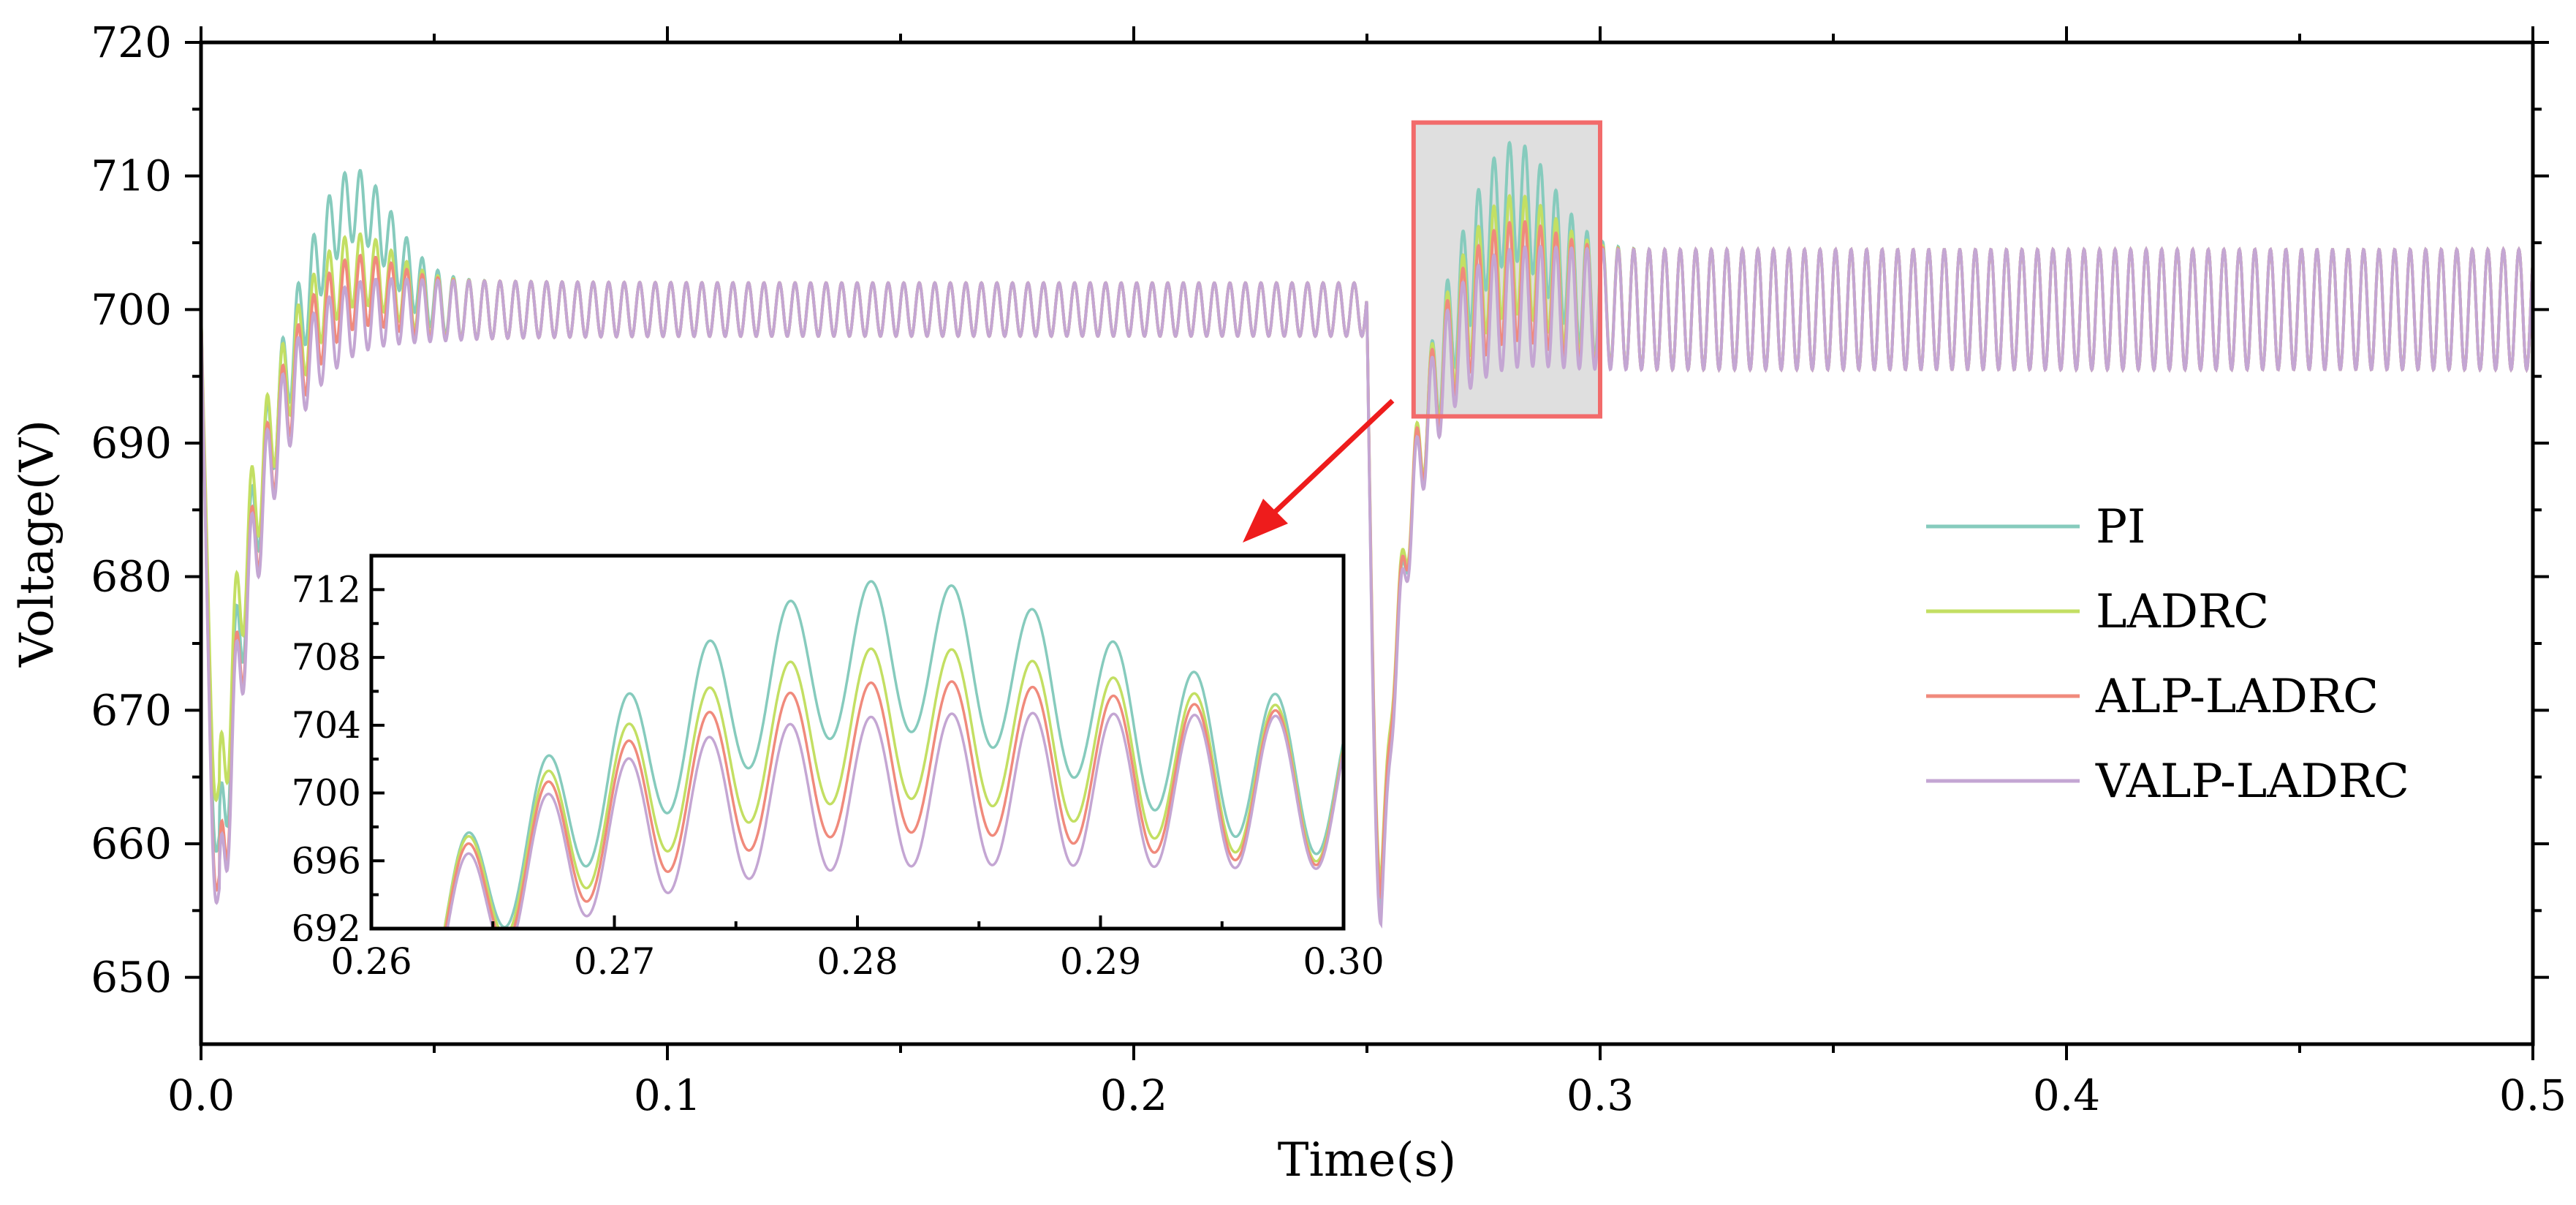 The image size is (2576, 1205). What do you see at coordinates (37, 544) in the screenshot?
I see `y-axis-title: Voltage(V)` at bounding box center [37, 544].